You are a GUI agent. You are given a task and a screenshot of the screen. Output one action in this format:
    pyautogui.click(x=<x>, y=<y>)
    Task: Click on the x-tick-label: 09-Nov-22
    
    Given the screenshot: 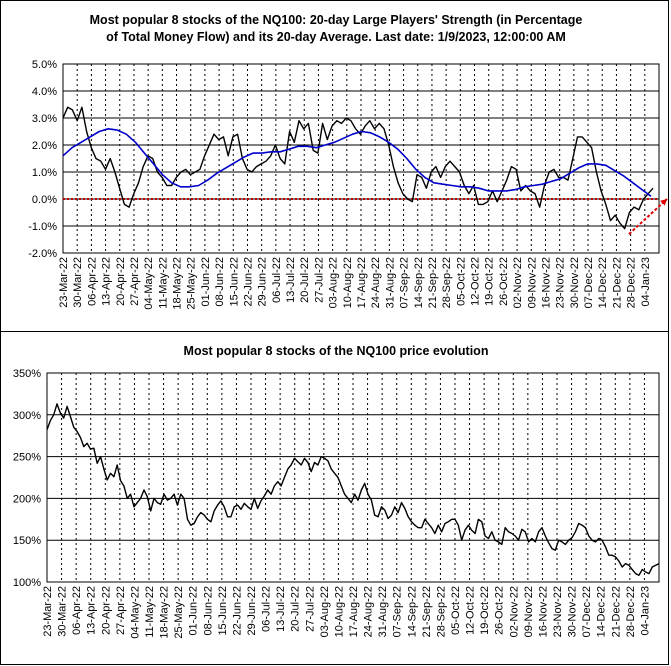 What is the action you would take?
    pyautogui.click(x=529, y=611)
    